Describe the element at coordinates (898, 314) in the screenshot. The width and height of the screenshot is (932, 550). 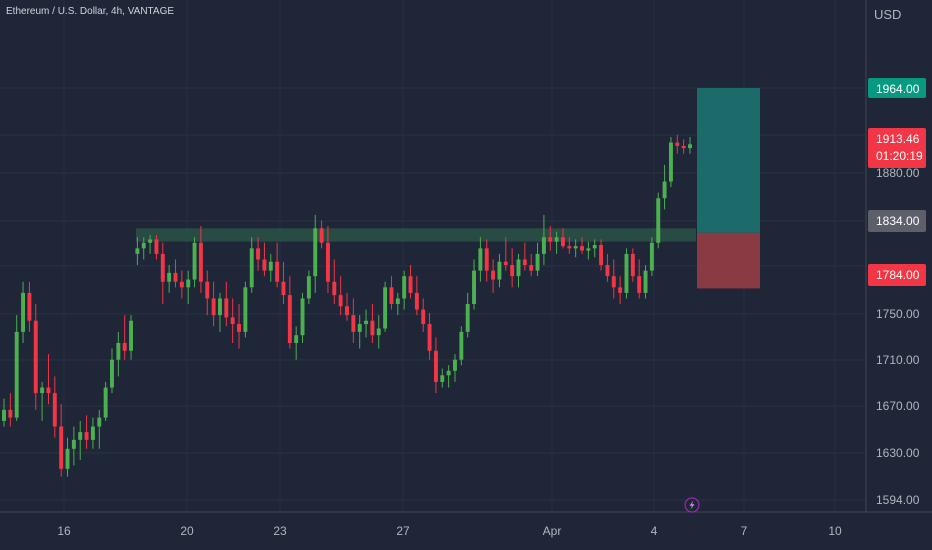
I see `price-tick-label: 1750.00` at that location.